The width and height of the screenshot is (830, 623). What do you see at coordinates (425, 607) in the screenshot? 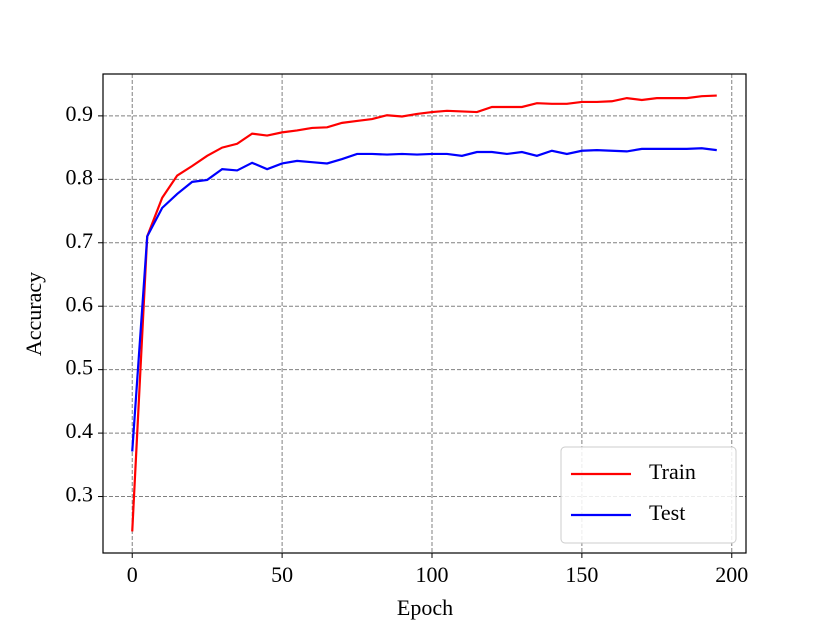
I see `x-axis-label: Epoch` at bounding box center [425, 607].